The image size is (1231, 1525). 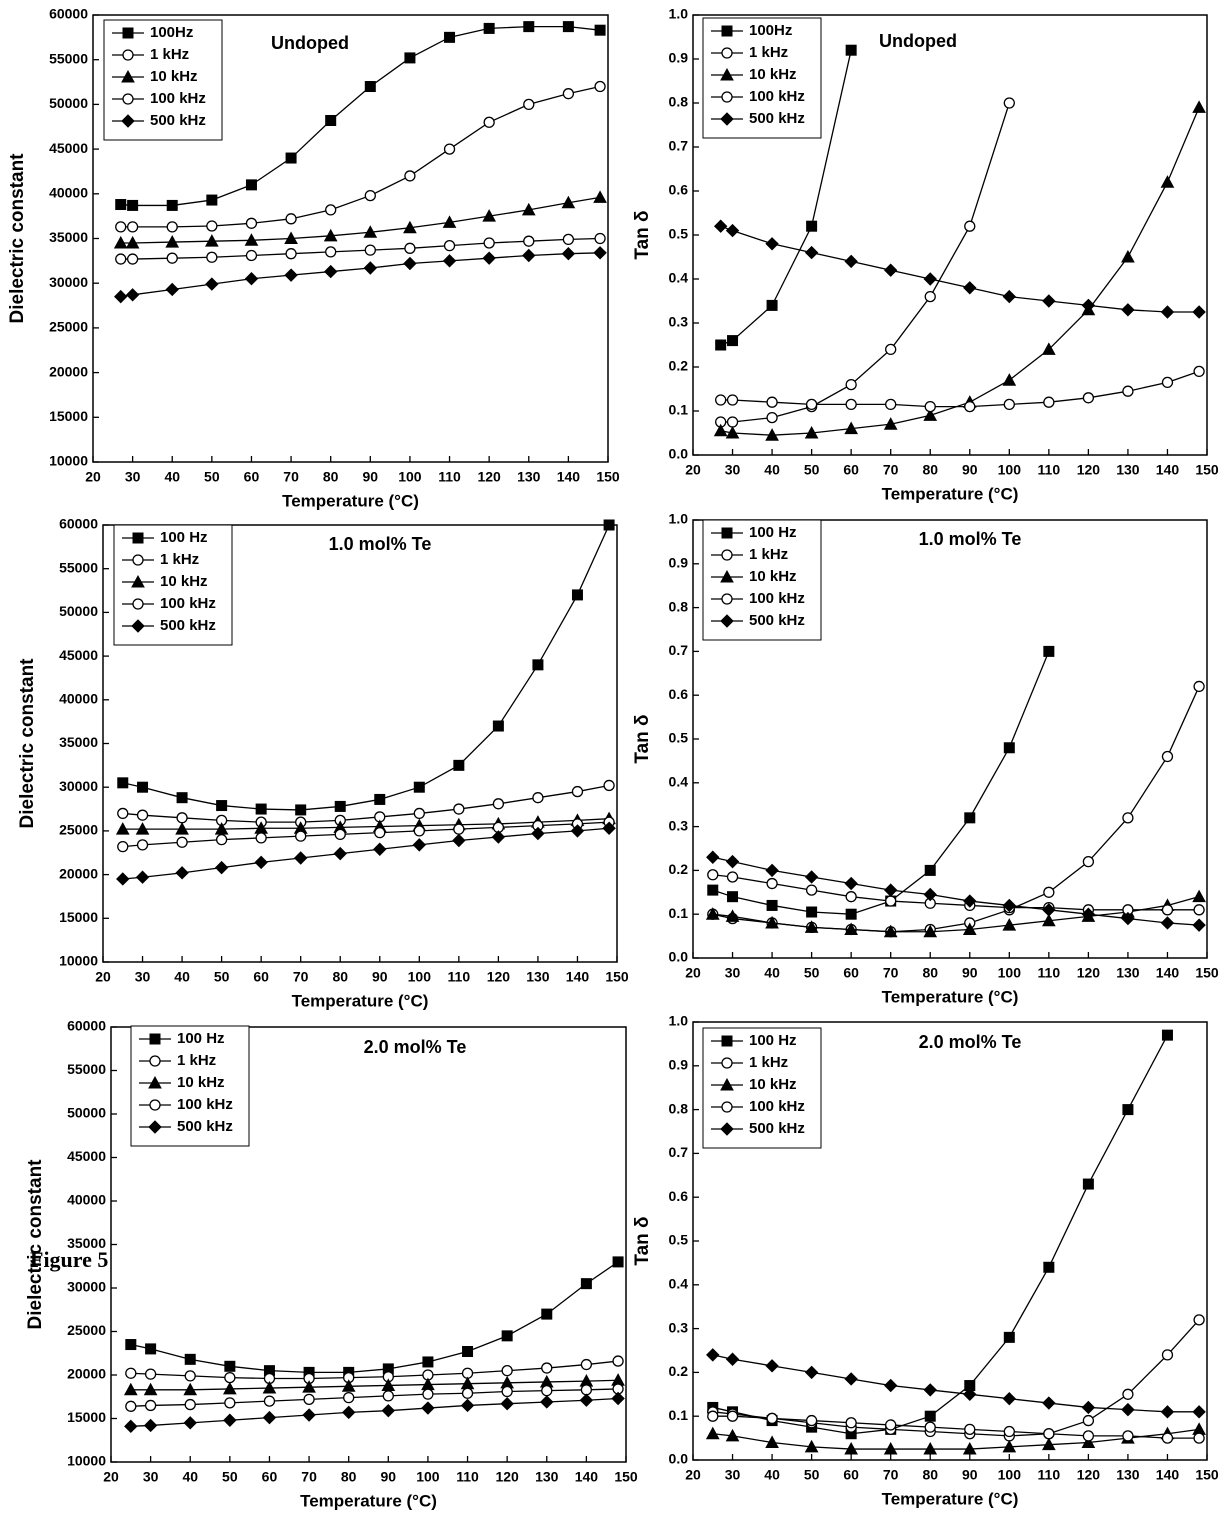 I want to click on y-tick-label: 20000, so click(x=78, y=873).